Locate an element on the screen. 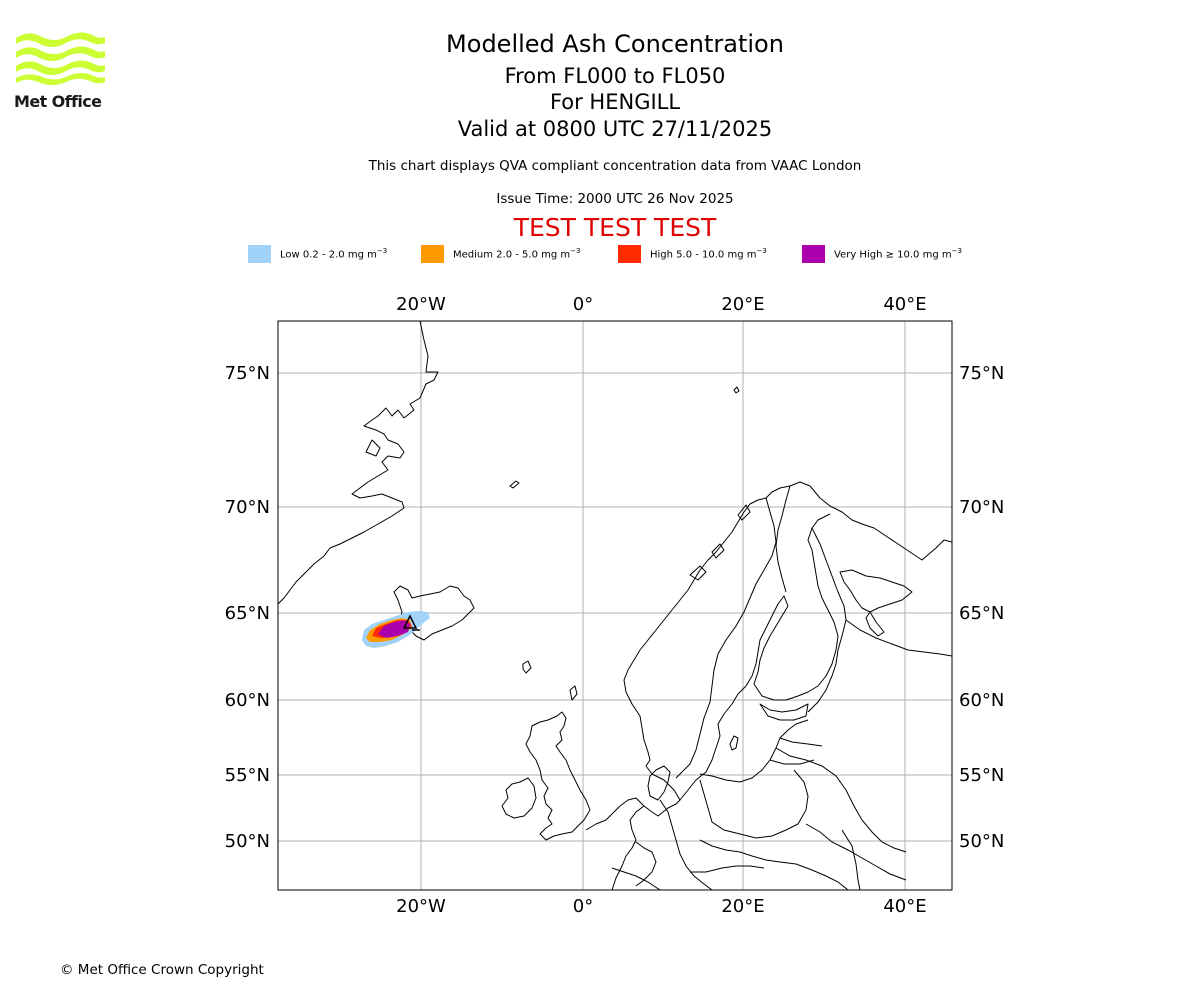  coastline-lofoten is located at coordinates (720, 542).